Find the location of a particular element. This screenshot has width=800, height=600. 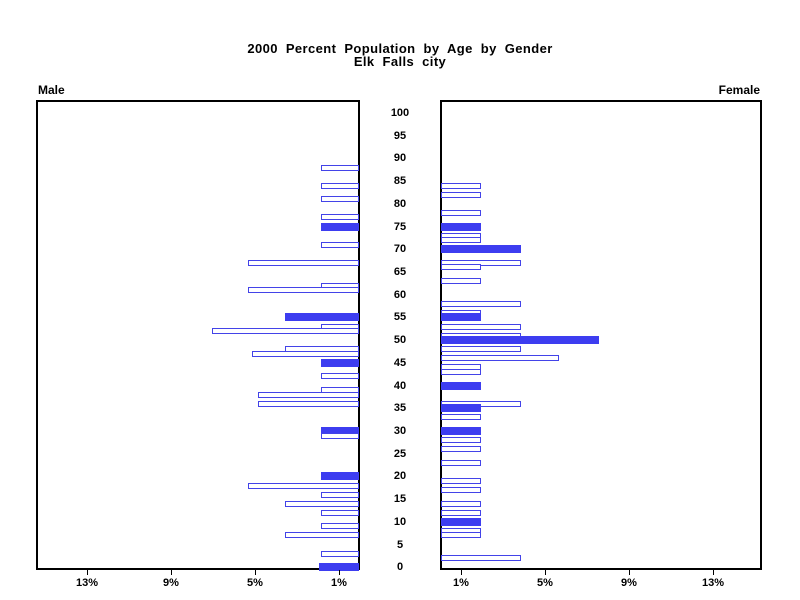

age-tick-20: 20 is located at coordinates (400, 476).